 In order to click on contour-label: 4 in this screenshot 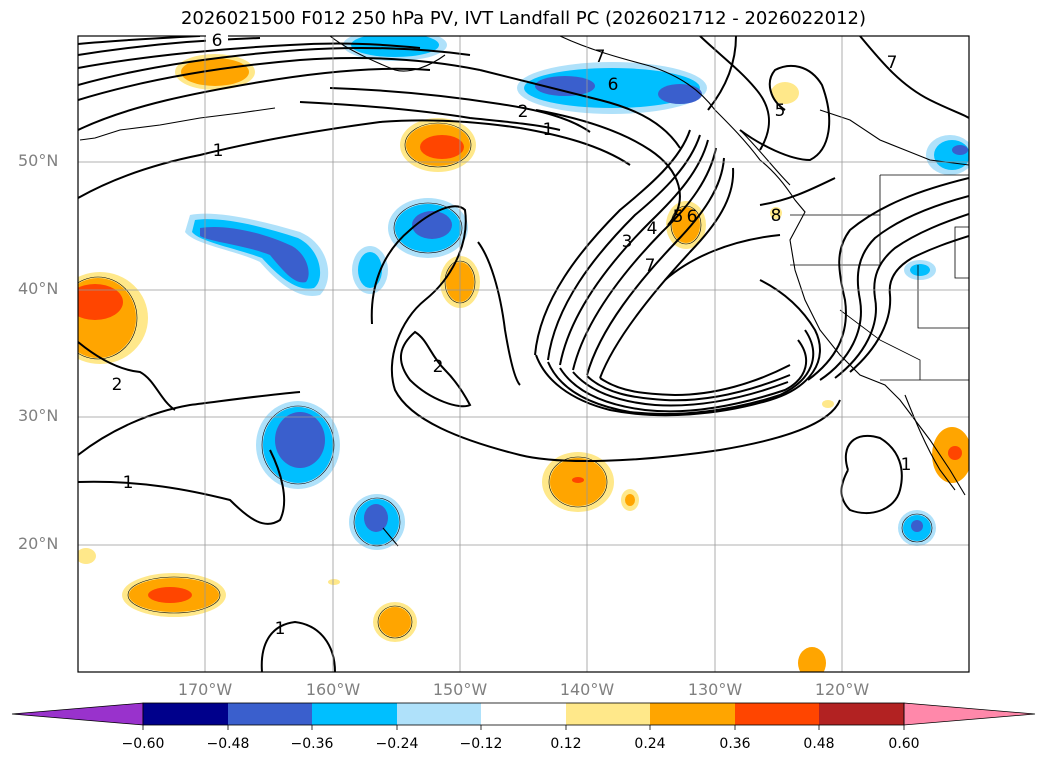, I will do `click(652, 229)`.